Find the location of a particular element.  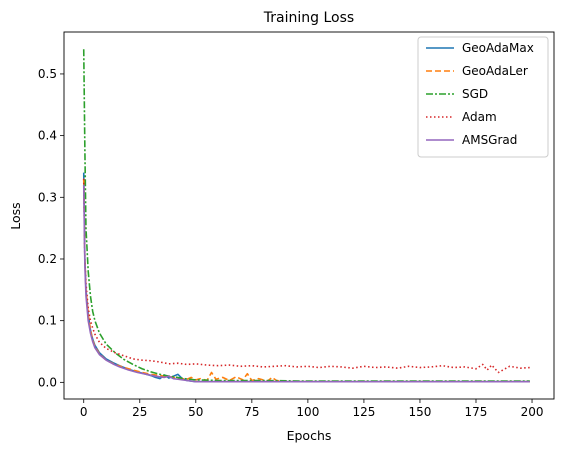

x-tick-label: 175 is located at coordinates (476, 412).